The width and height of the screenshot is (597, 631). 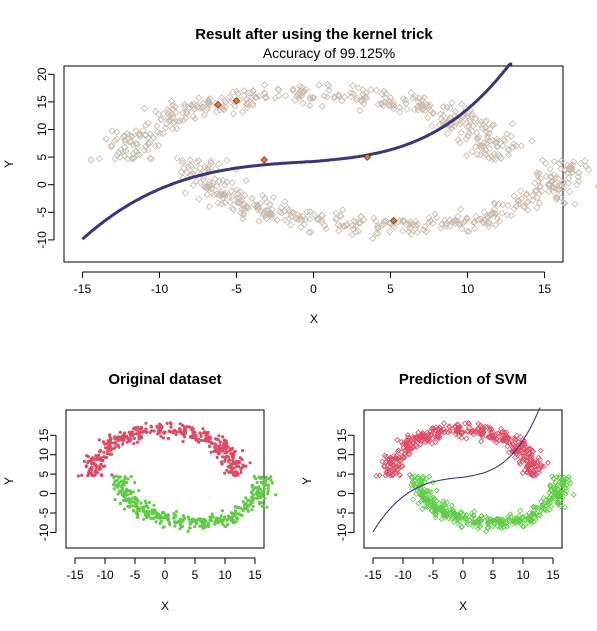 What do you see at coordinates (9, 481) in the screenshot?
I see `y-axis-label: Y` at bounding box center [9, 481].